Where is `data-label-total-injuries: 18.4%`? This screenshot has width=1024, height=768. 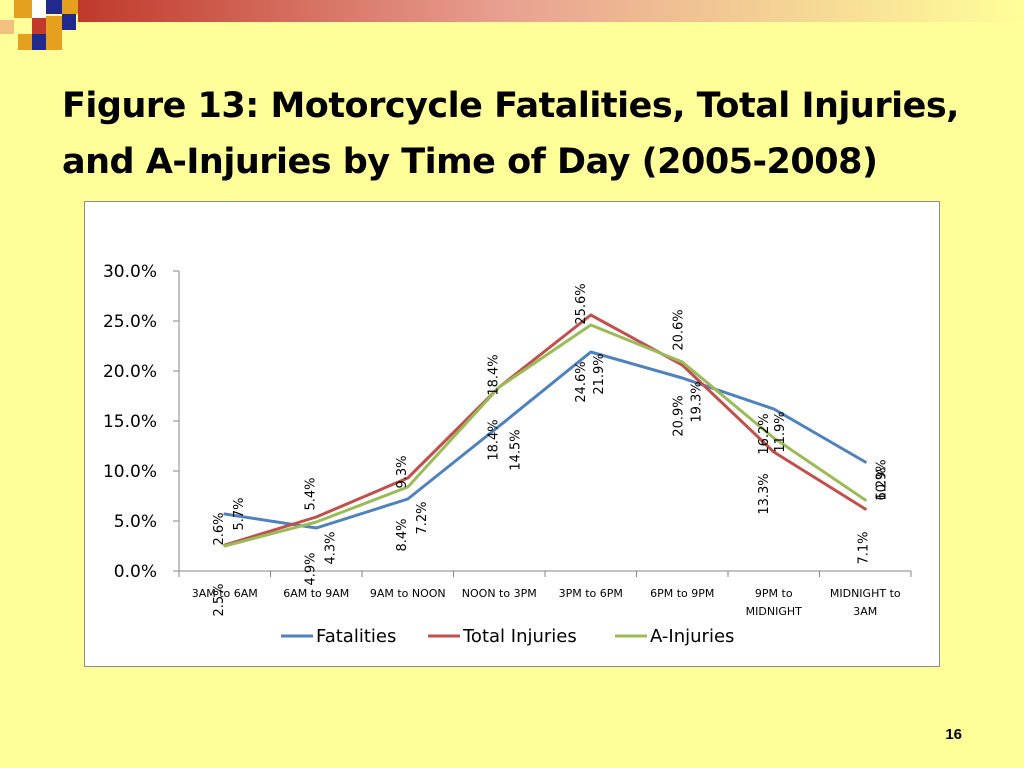 data-label-total-injuries: 18.4% is located at coordinates (493, 374).